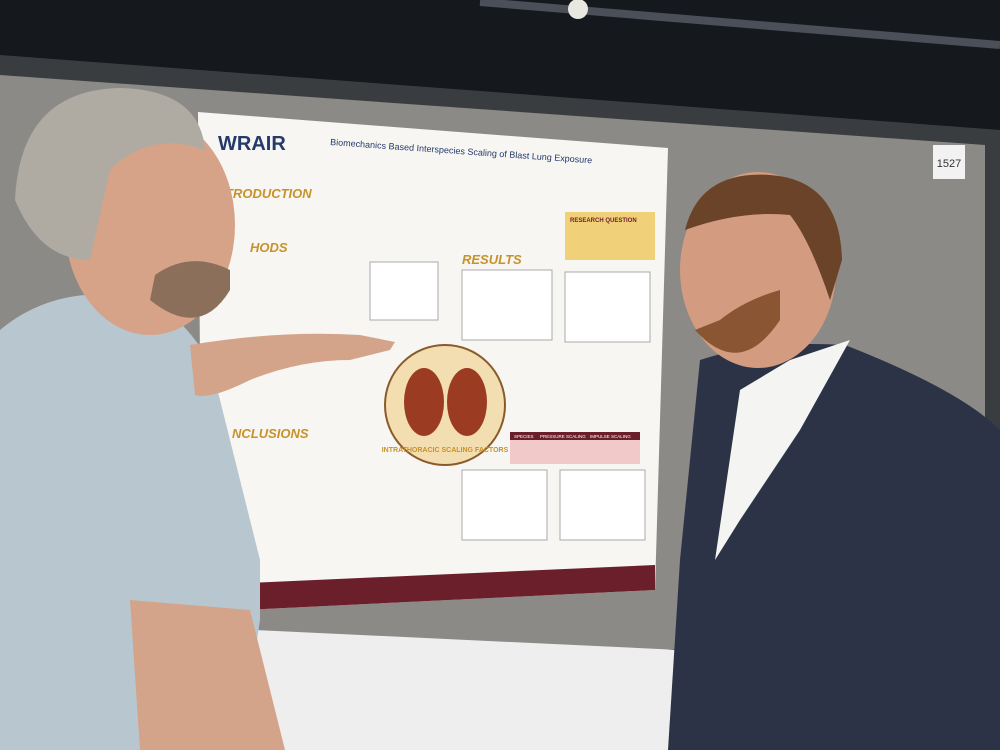  Describe the element at coordinates (610, 436) in the screenshot. I see `table-header: IMPULSE SCALING` at that location.